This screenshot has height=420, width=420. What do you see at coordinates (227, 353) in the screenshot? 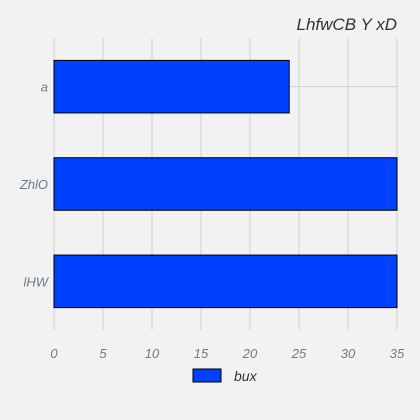
I see `x-axis-labels: 0 5 10 15 20 25 30 35` at bounding box center [227, 353].